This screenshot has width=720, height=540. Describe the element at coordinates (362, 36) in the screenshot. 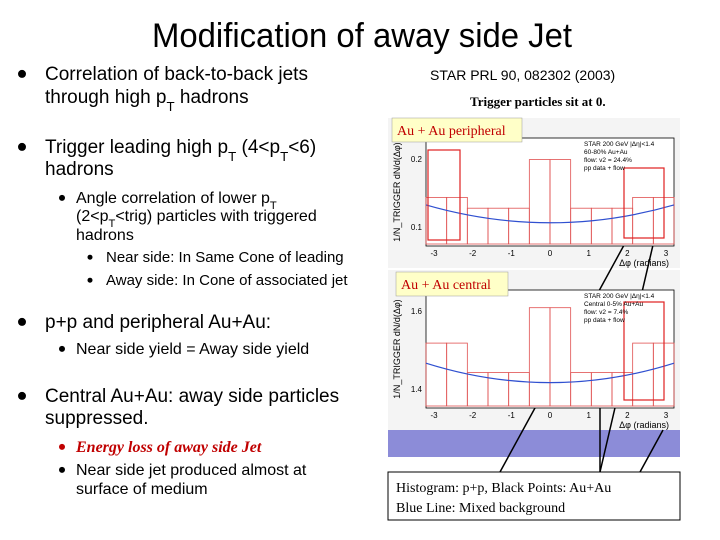

I see `slide-title: Modification of away side Jet` at that location.